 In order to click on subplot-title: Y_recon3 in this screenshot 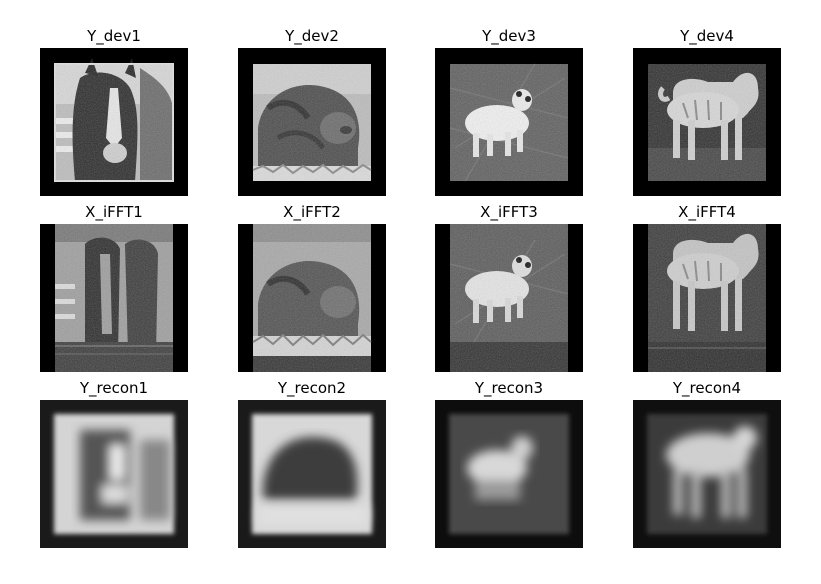, I will do `click(509, 388)`.